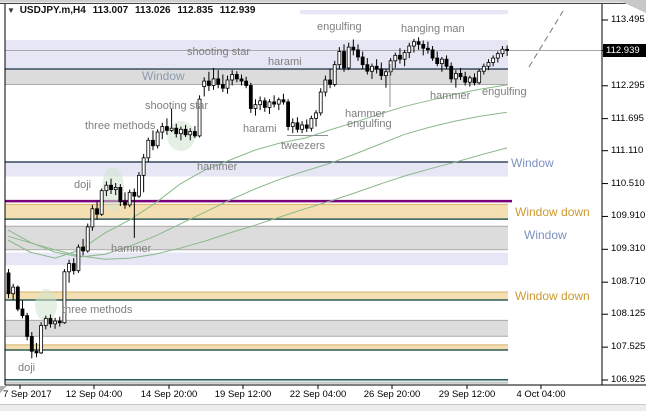 The height and width of the screenshot is (411, 646). I want to click on price-axis-label: 108.710, so click(628, 282).